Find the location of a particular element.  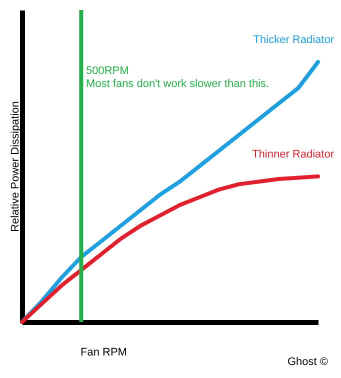

text: Ghost © is located at coordinates (307, 362).